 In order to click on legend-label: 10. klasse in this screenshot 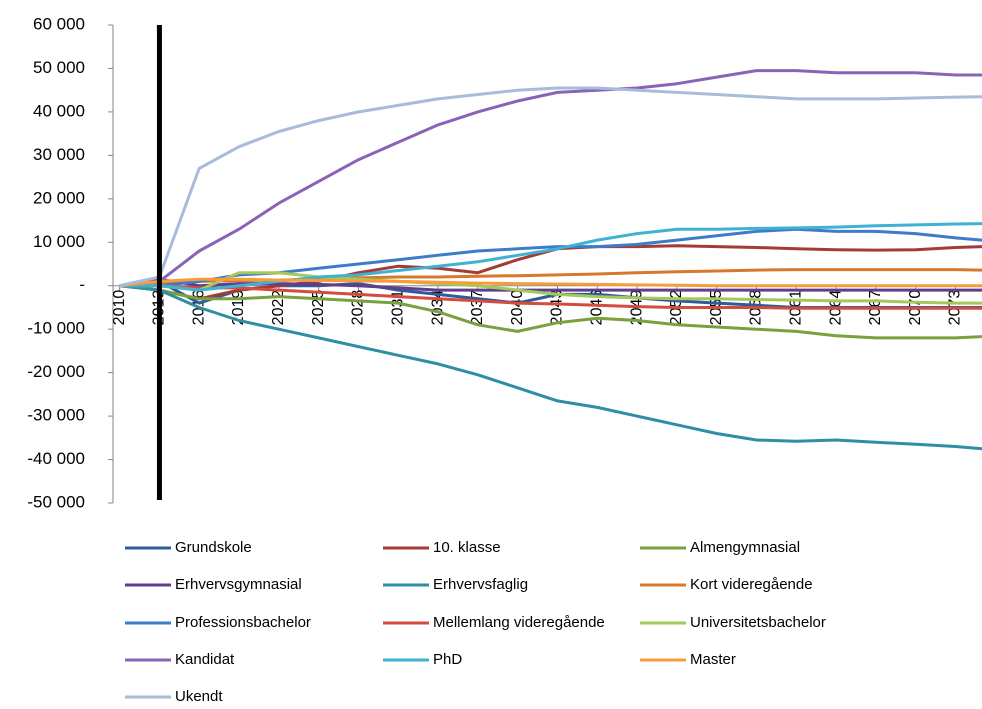, I will do `click(467, 547)`.